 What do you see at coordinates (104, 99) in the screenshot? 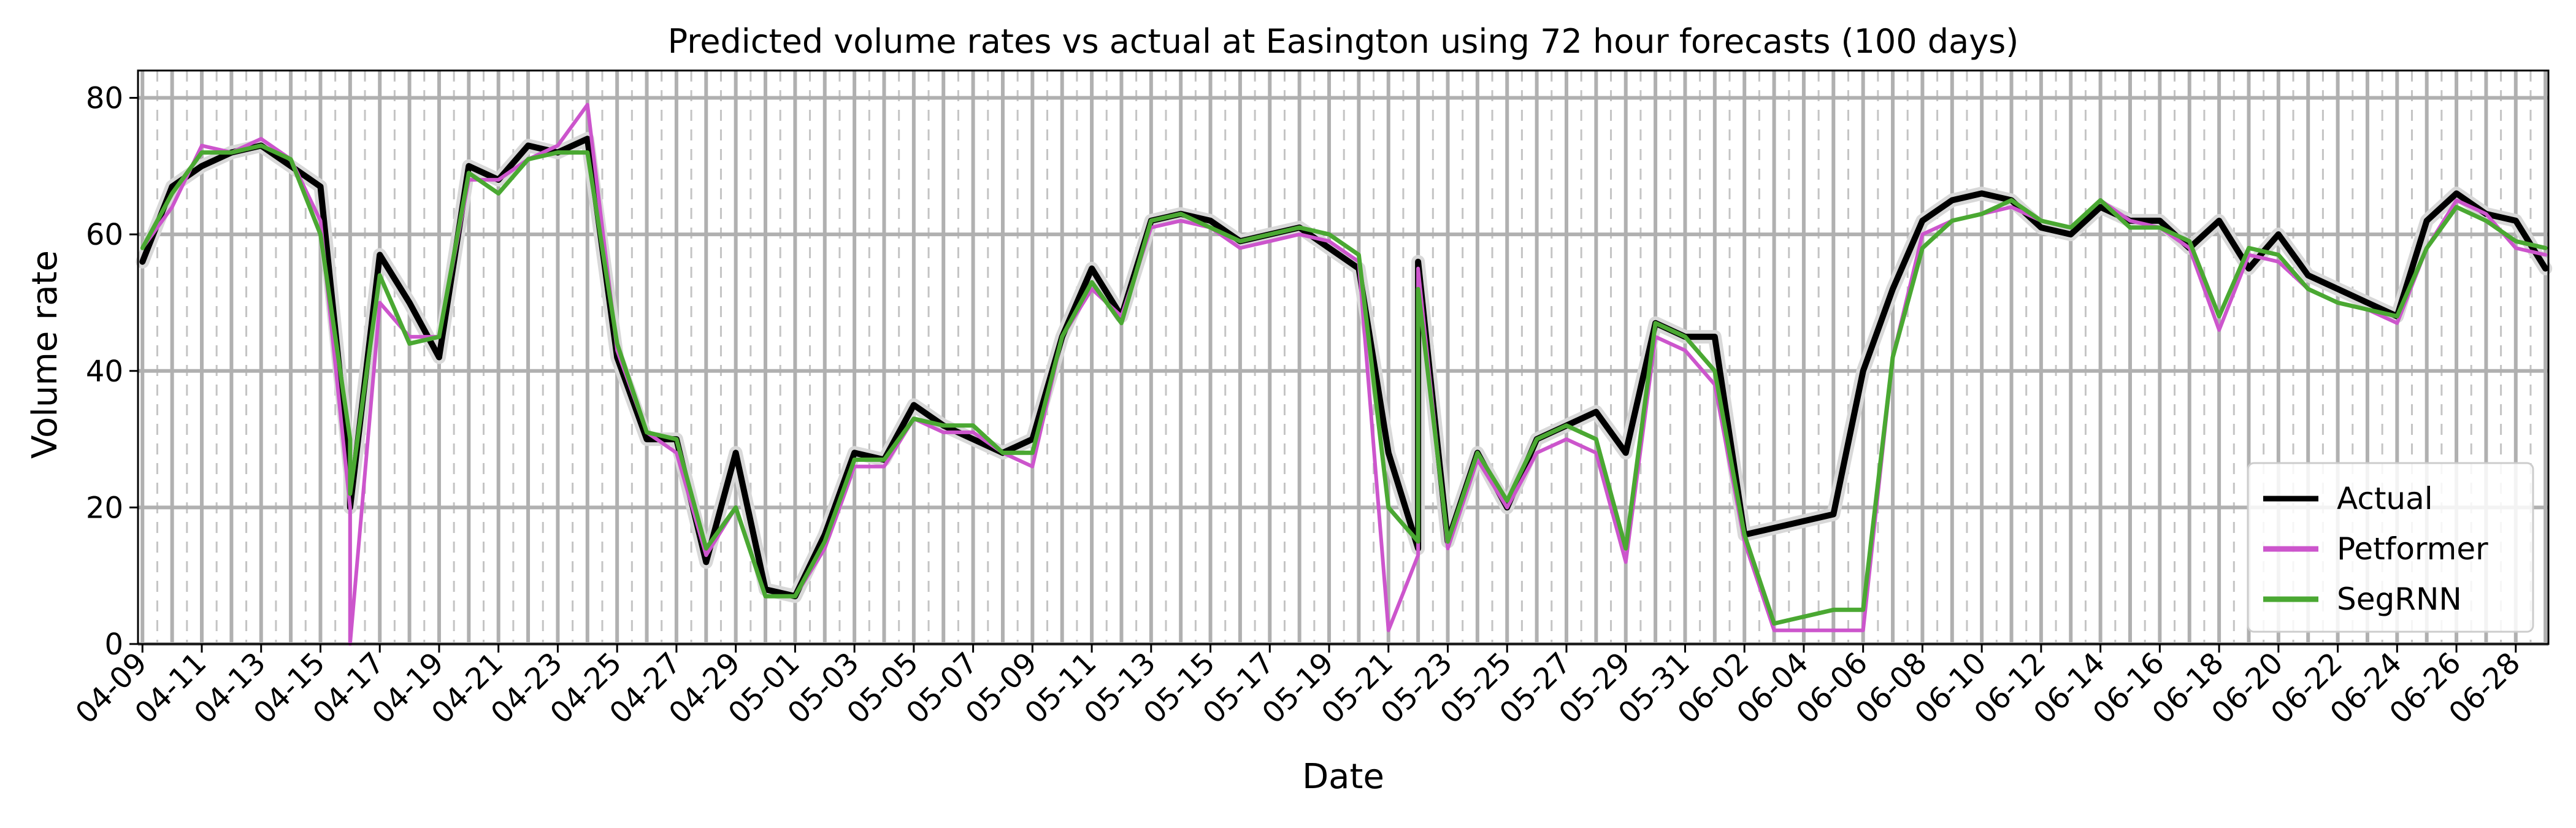
I see `y-tick-label: 80` at bounding box center [104, 99].